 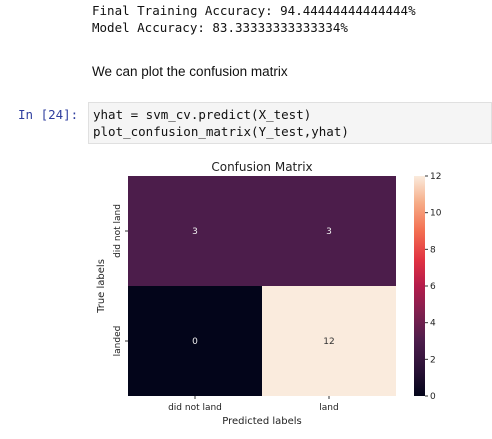 What do you see at coordinates (261, 167) in the screenshot?
I see `chart-title: Confusion Matrix` at bounding box center [261, 167].